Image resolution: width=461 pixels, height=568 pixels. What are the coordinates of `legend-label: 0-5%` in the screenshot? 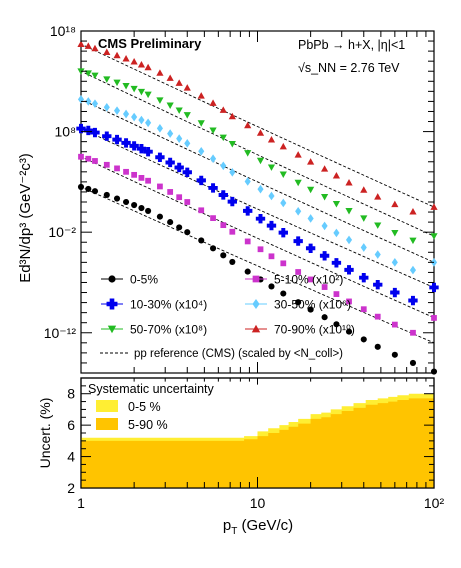 It's located at (144, 280).